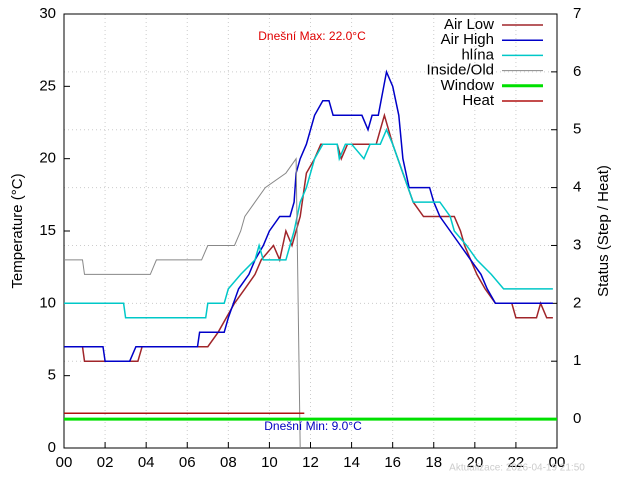 This screenshot has width=640, height=480. Describe the element at coordinates (477, 54) in the screenshot. I see `legend-label: hlína` at that location.